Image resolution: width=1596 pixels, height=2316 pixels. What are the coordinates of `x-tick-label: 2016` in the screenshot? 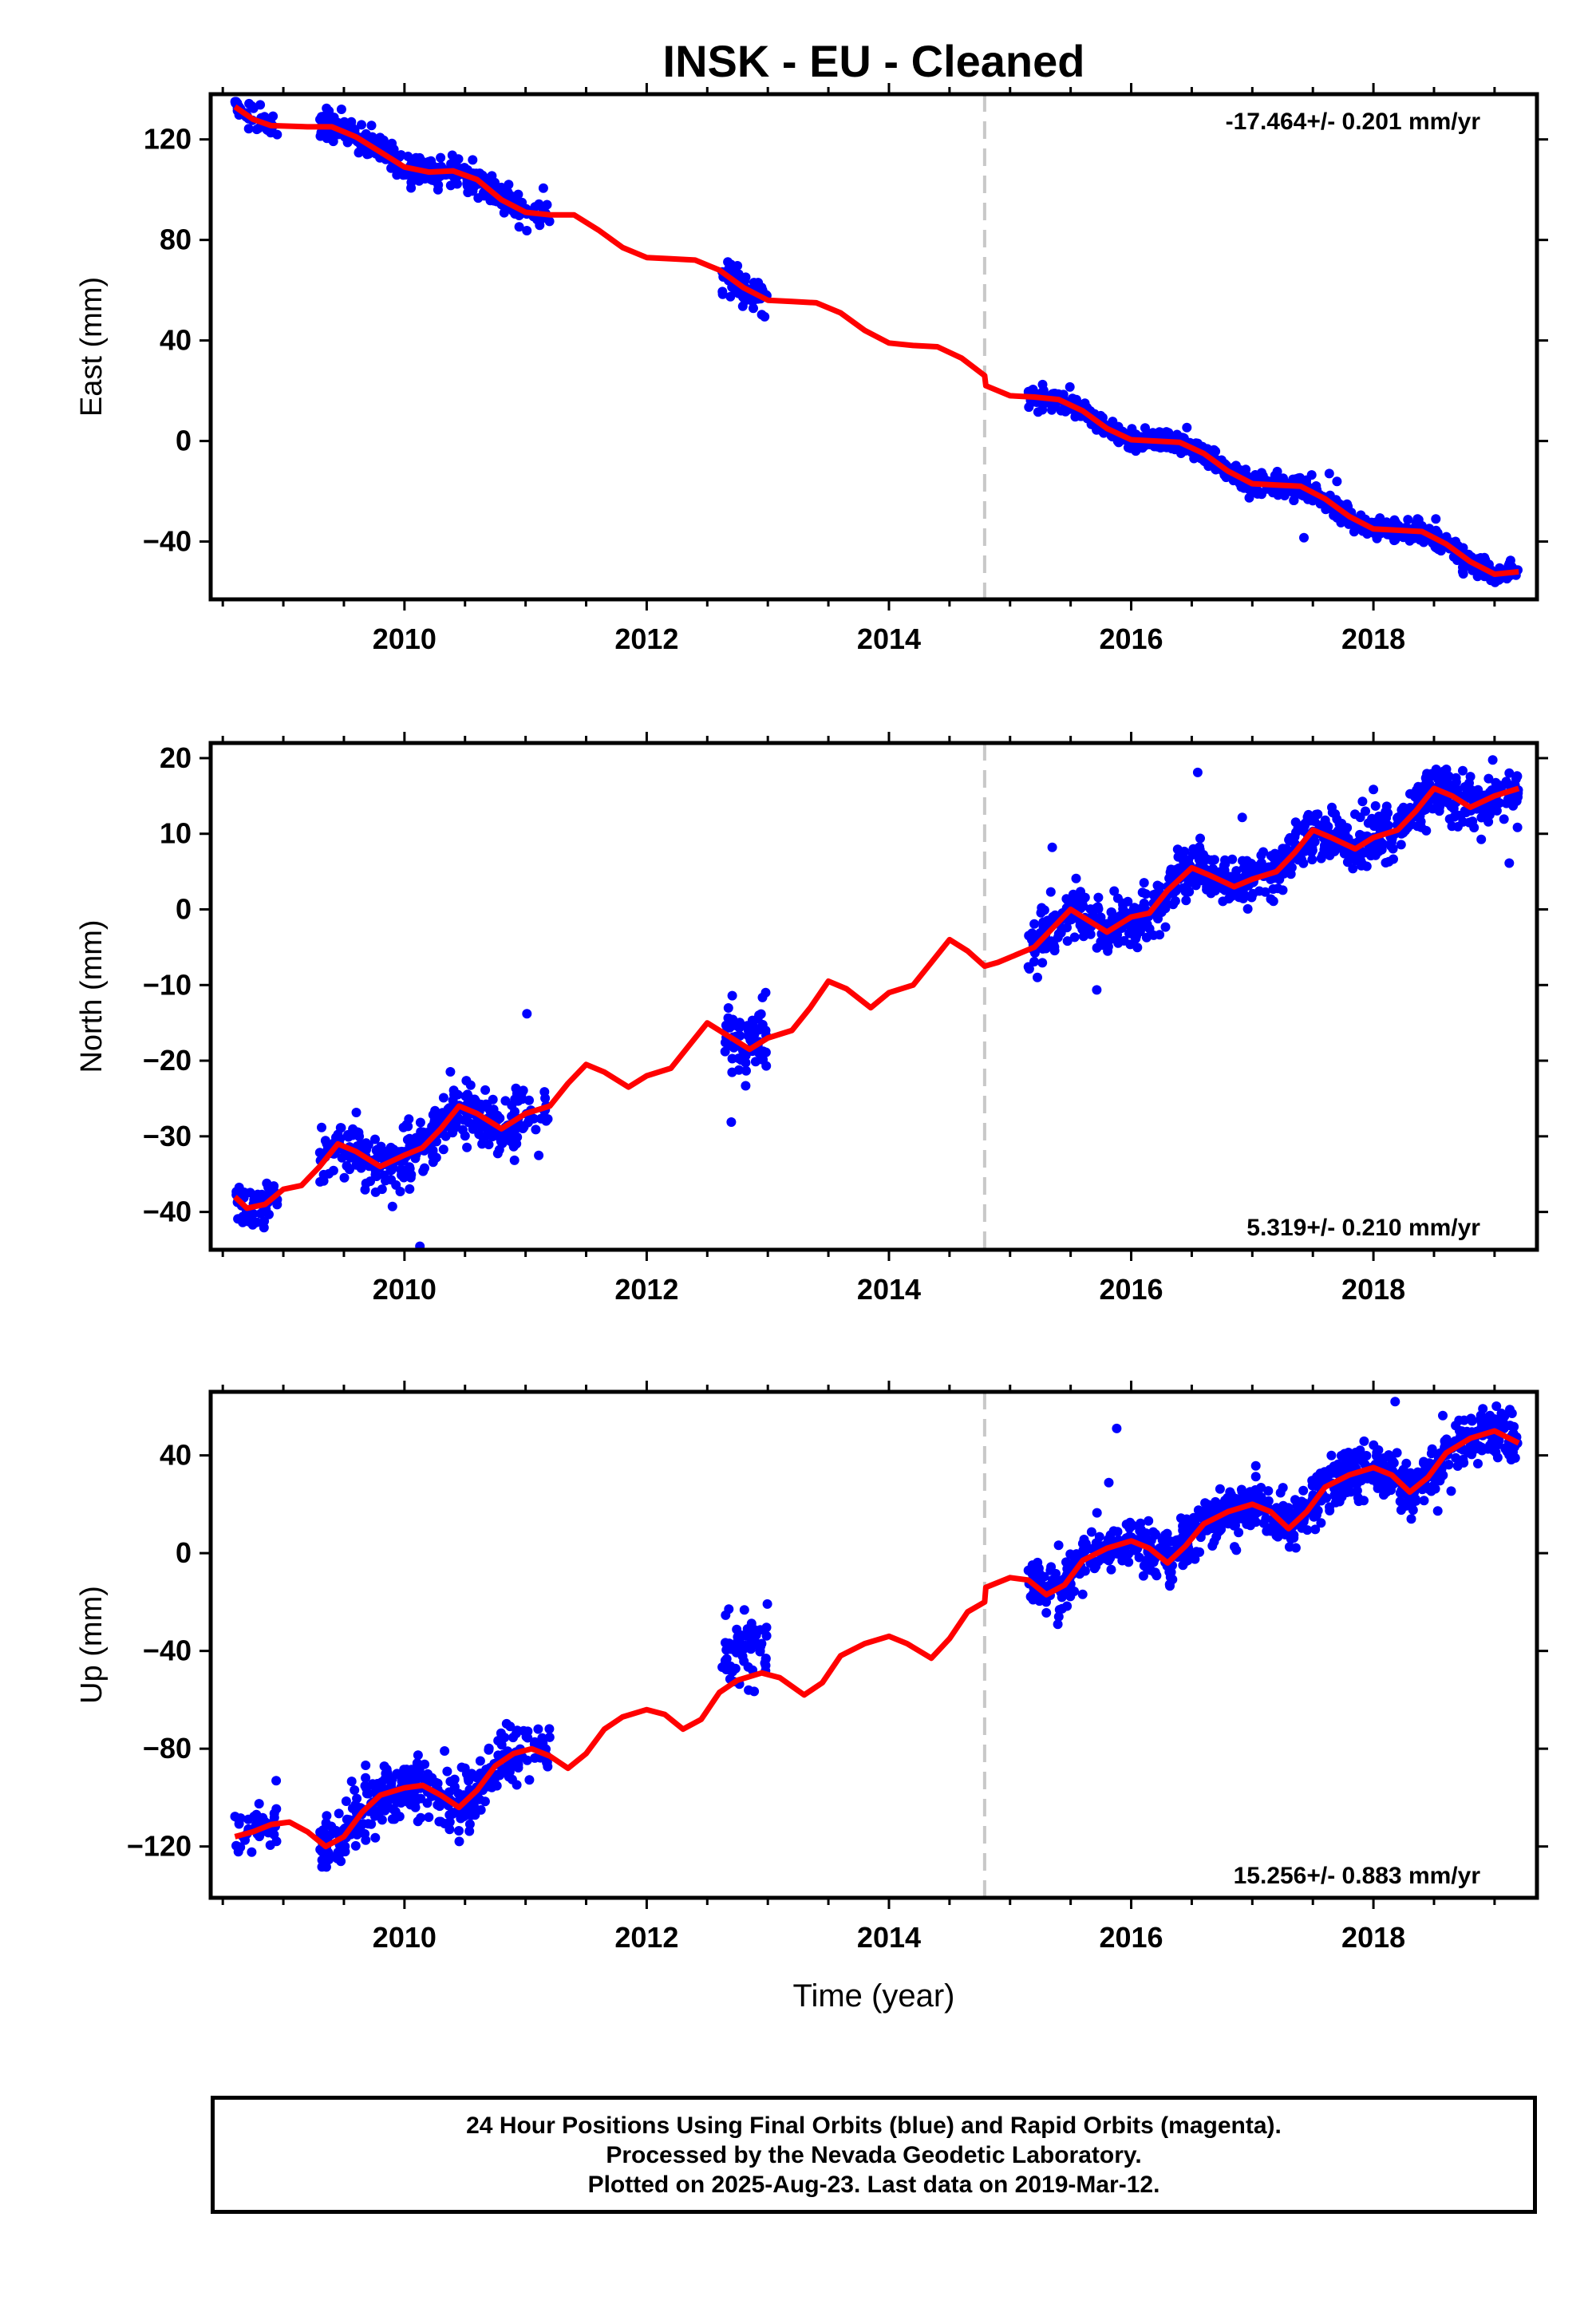 It's located at (1131, 638).